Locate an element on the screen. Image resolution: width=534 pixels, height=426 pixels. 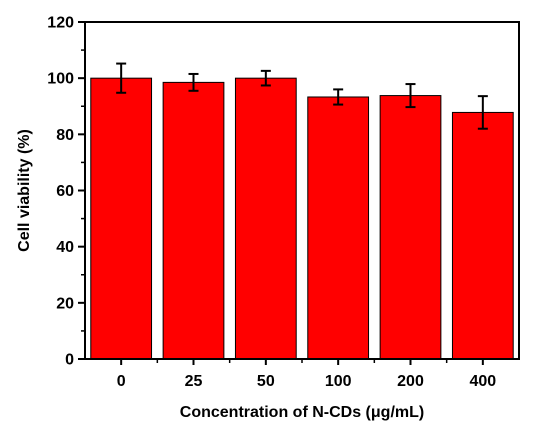
y-axis-title: Cell viability (%) is located at coordinates (24, 190).